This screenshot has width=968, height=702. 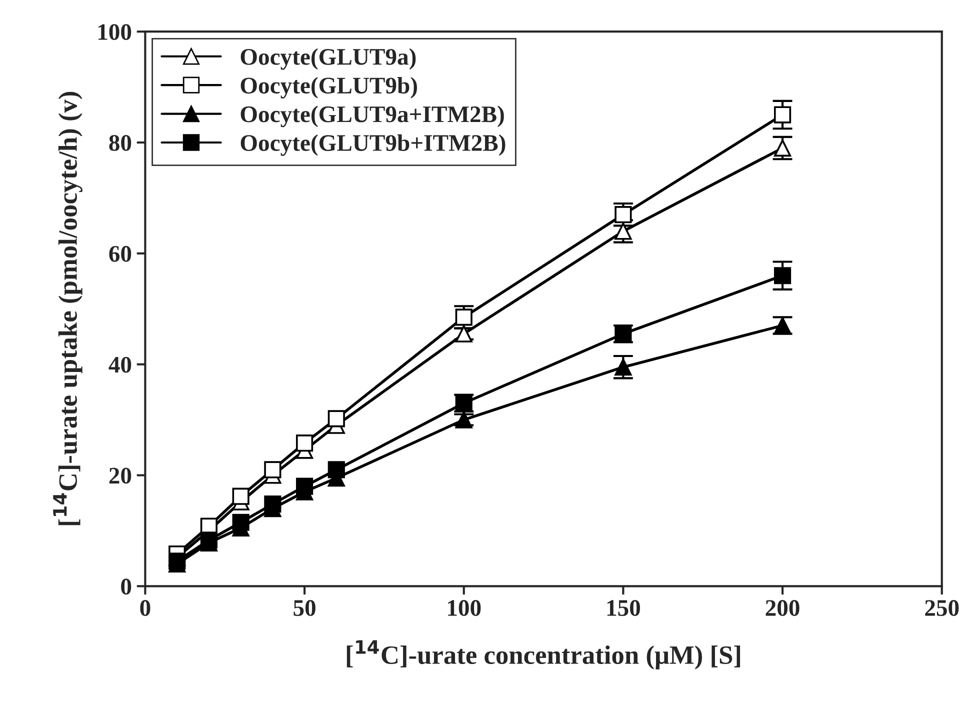 What do you see at coordinates (120, 142) in the screenshot?
I see `y-tick-label: 80` at bounding box center [120, 142].